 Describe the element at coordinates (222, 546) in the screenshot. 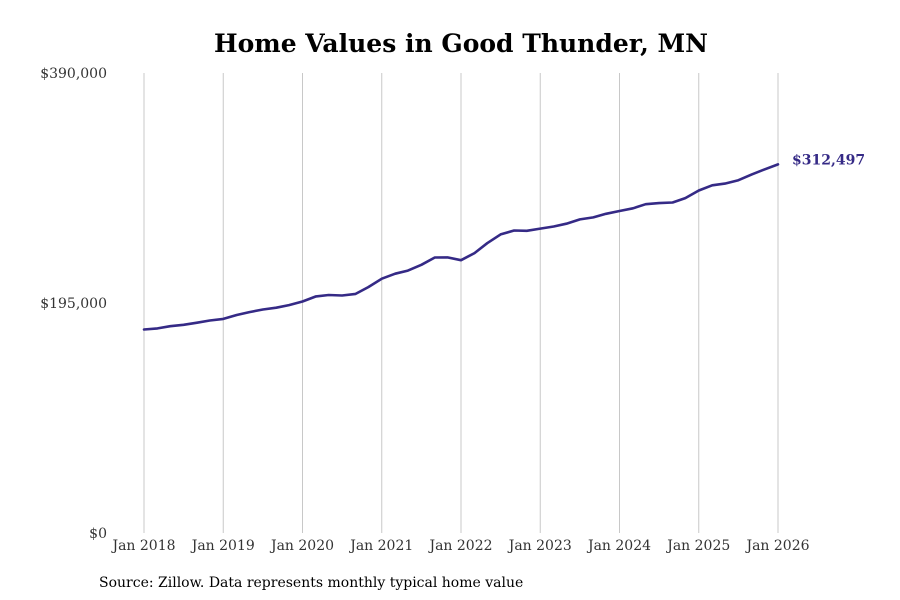

I see `x-tick-label: Jan 2019` at that location.